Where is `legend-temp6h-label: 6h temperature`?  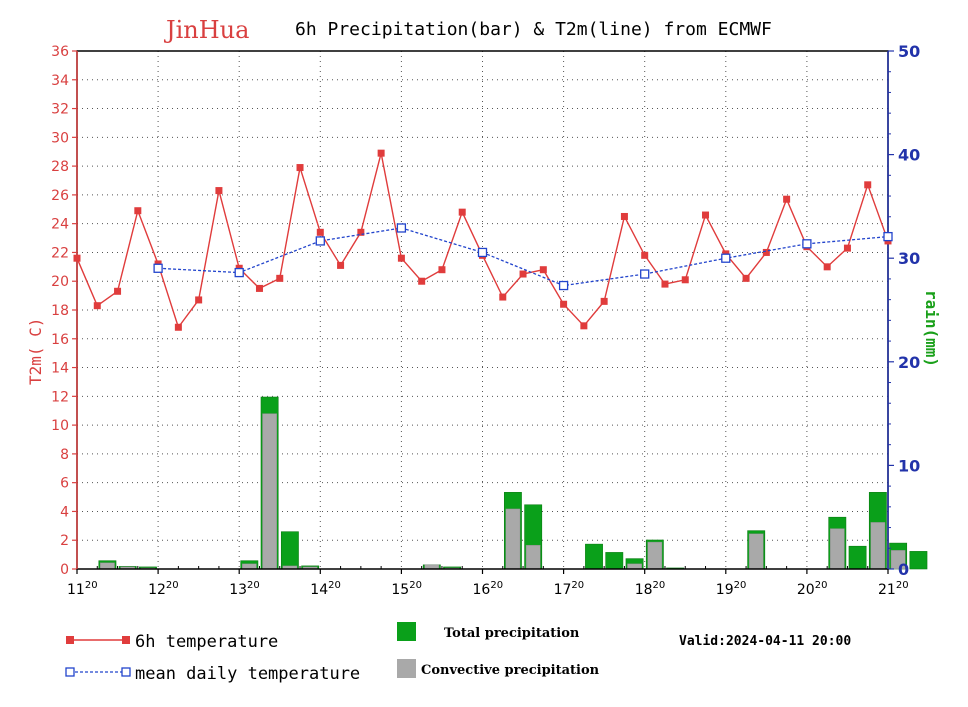
legend-temp6h-label: 6h temperature is located at coordinates (206, 642).